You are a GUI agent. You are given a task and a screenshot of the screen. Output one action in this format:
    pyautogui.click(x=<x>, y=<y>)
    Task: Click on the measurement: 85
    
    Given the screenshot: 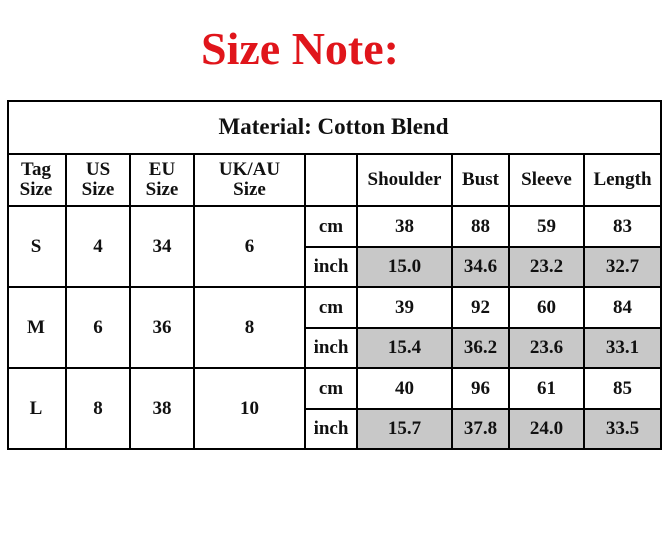 What is the action you would take?
    pyautogui.click(x=623, y=389)
    